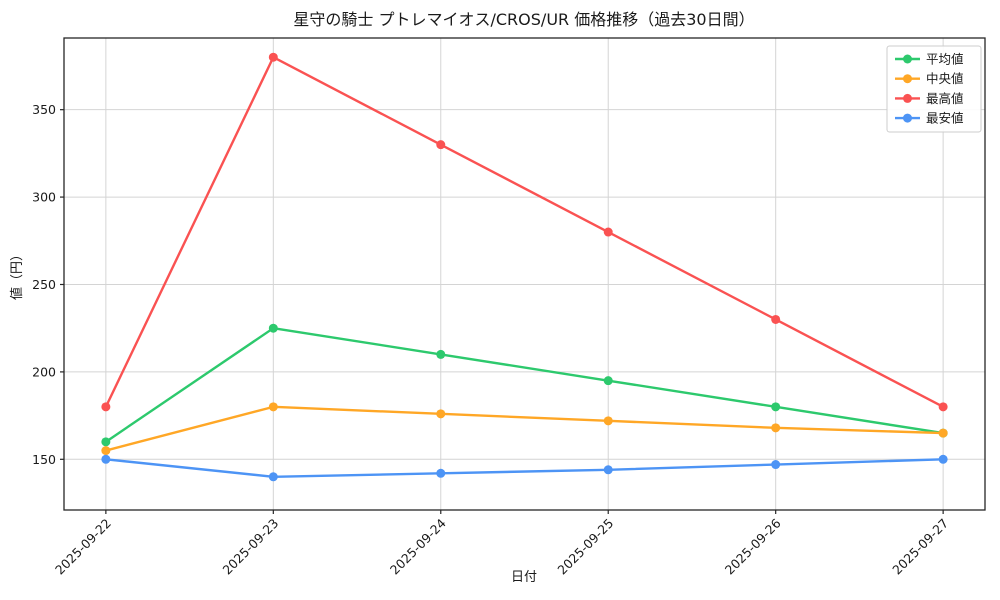 The image size is (1000, 600). What do you see at coordinates (907, 98) in the screenshot?
I see `legend-marker-max` at bounding box center [907, 98].